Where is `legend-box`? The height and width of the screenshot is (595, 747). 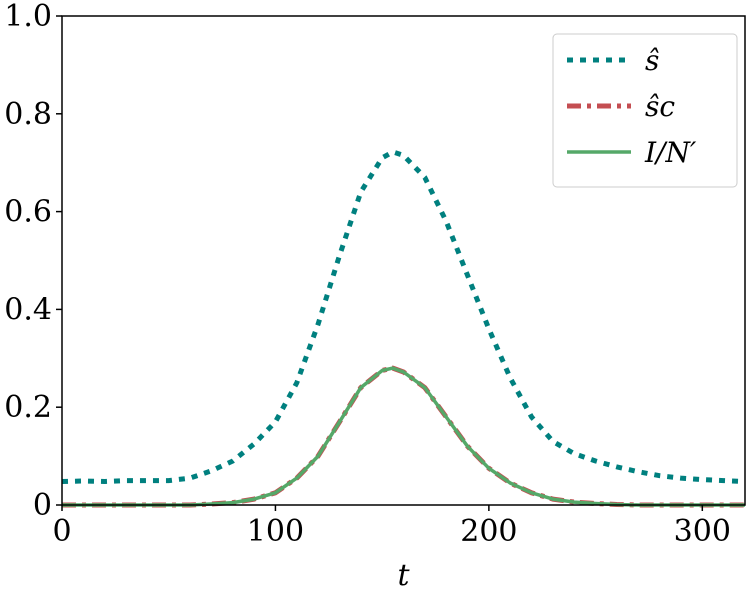
legend-box is located at coordinates (645, 110).